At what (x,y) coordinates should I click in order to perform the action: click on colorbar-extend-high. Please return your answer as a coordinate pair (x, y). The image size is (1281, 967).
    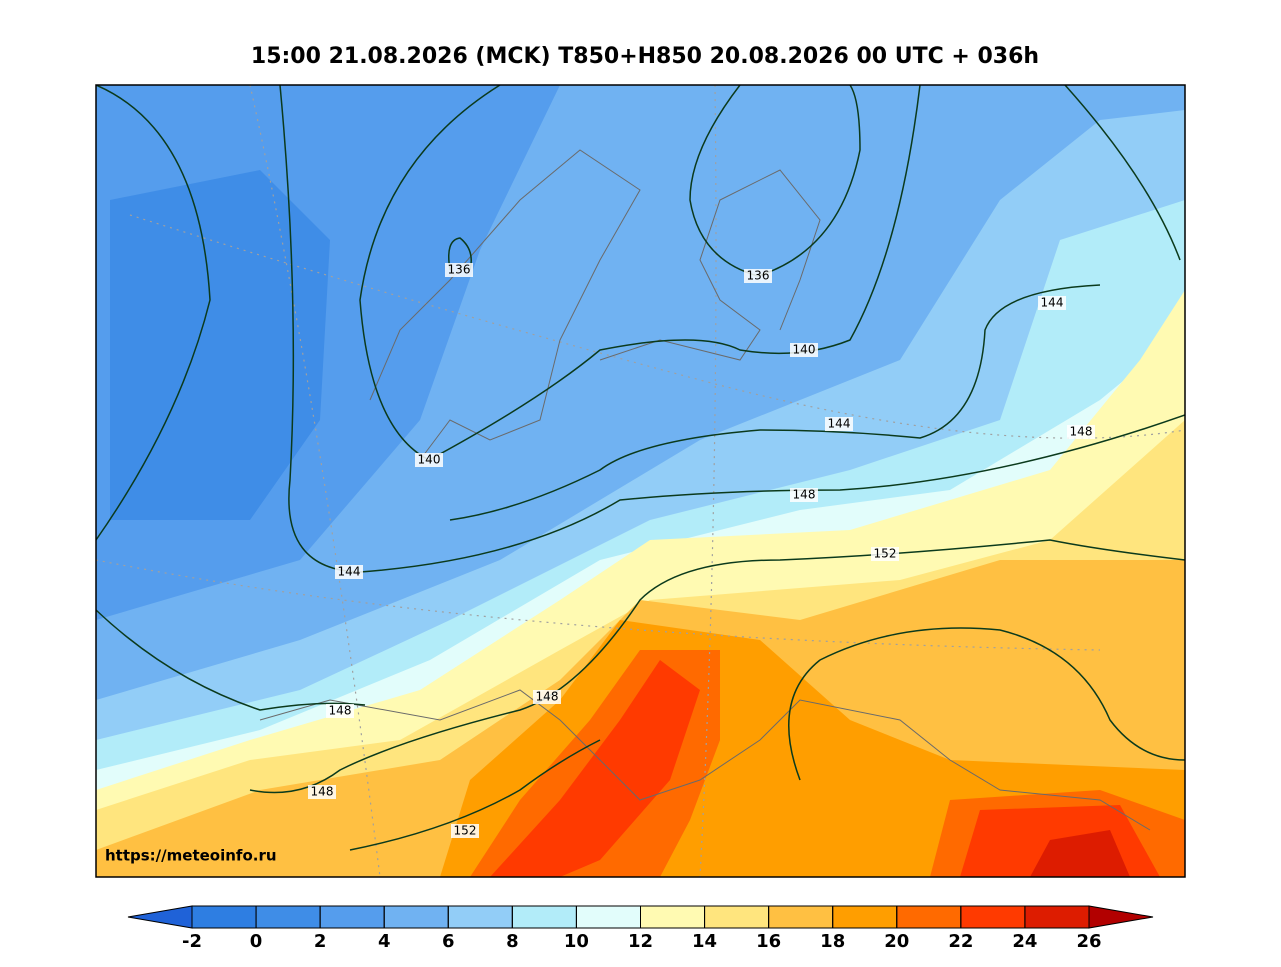
    Looking at the image, I should click on (1121, 917).